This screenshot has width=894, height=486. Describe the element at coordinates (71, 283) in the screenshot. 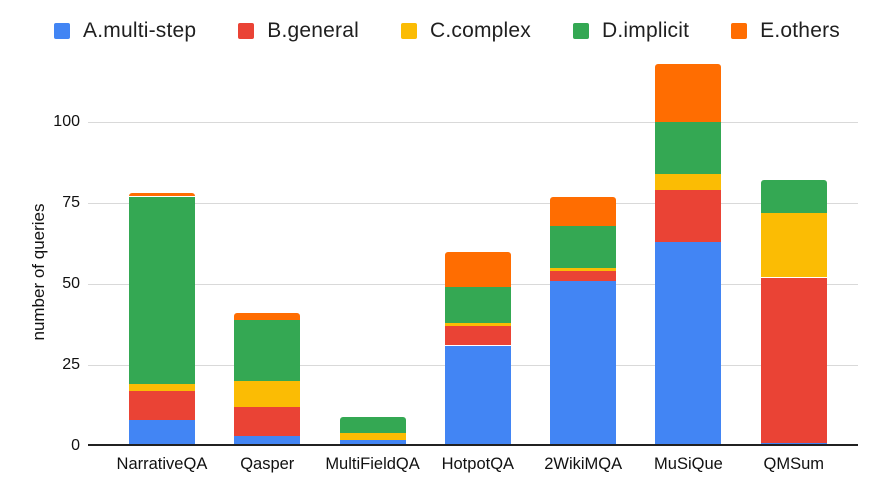

I see `y-tick-label-50: 50` at that location.